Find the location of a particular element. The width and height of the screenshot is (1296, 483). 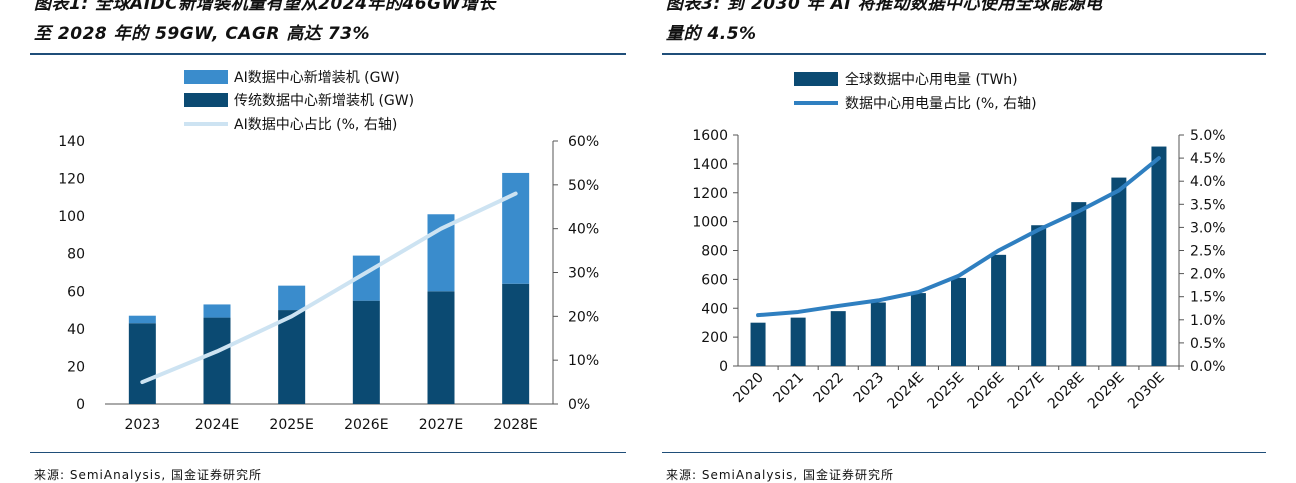

y2-tick-label: 3.5% is located at coordinates (1208, 205).